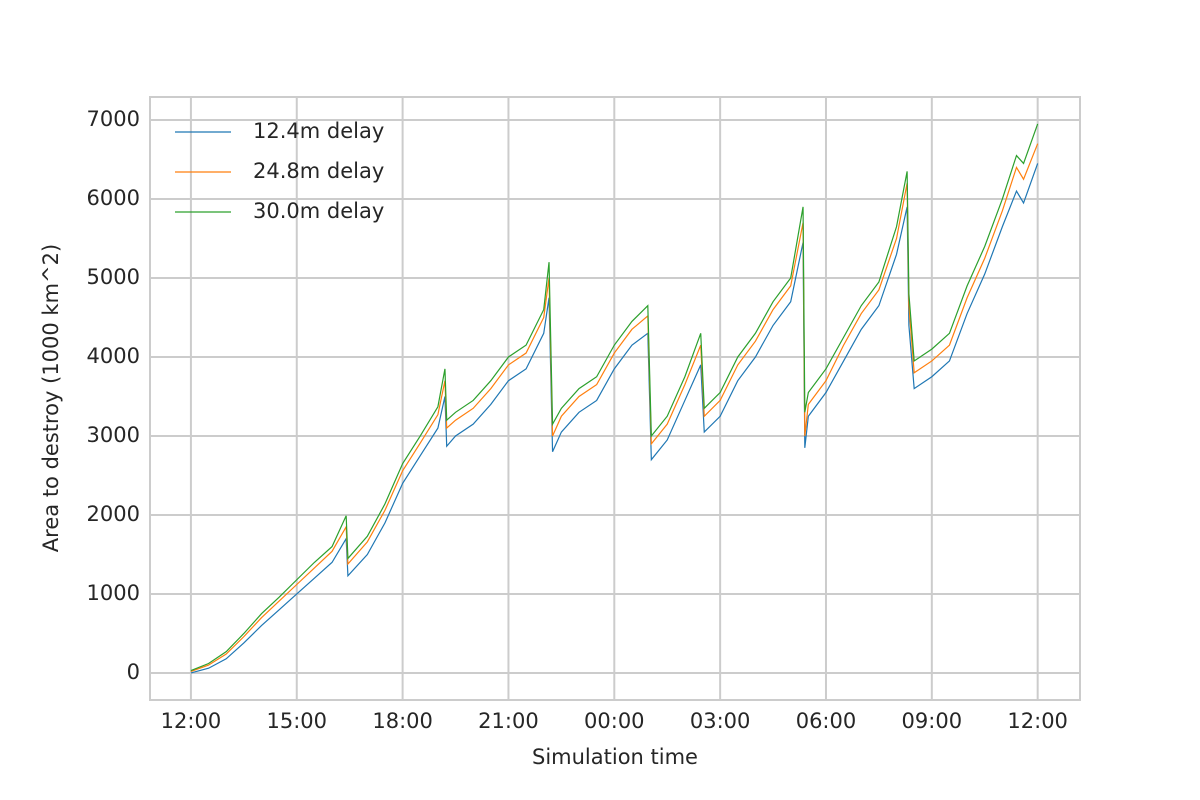 This screenshot has width=1200, height=800. I want to click on y-tick-label: 6000, so click(113, 198).